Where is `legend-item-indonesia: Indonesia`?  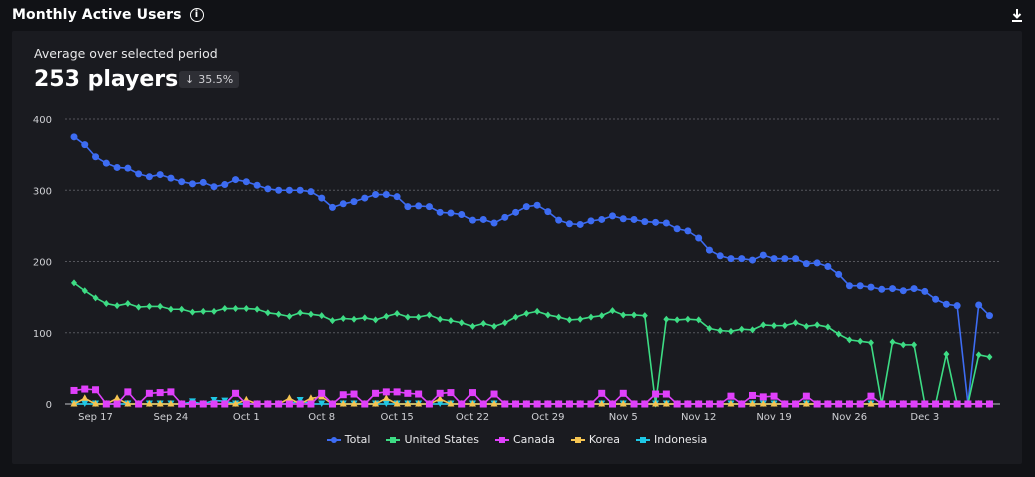
legend-item-indonesia: Indonesia is located at coordinates (671, 439).